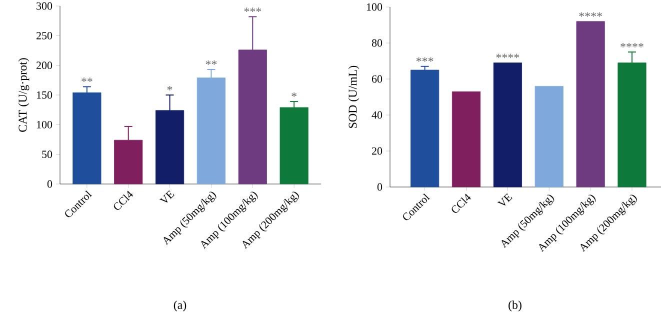 The height and width of the screenshot is (320, 661). I want to click on text: (b), so click(515, 306).